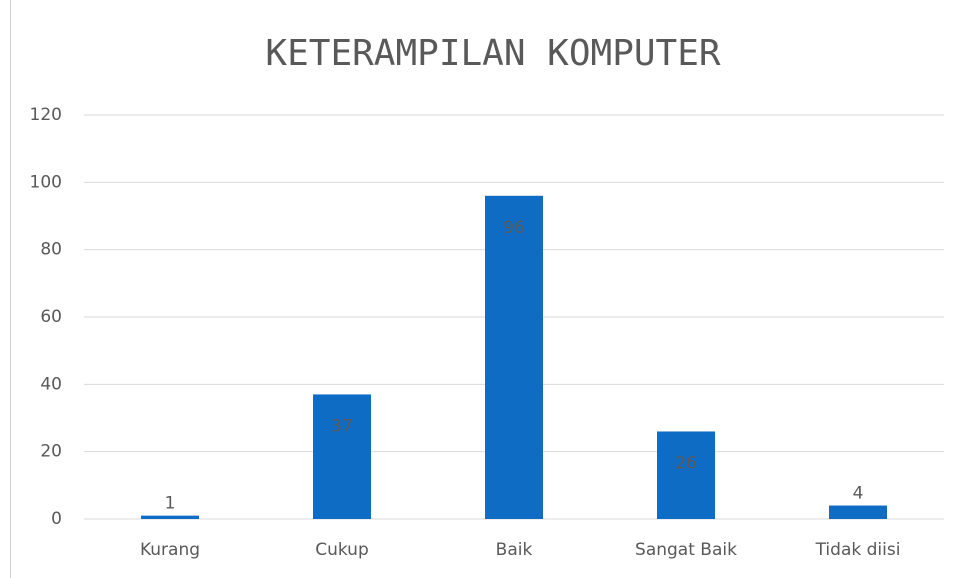 The width and height of the screenshot is (967, 578). What do you see at coordinates (46, 182) in the screenshot?
I see `y-tick-label: 100` at bounding box center [46, 182].